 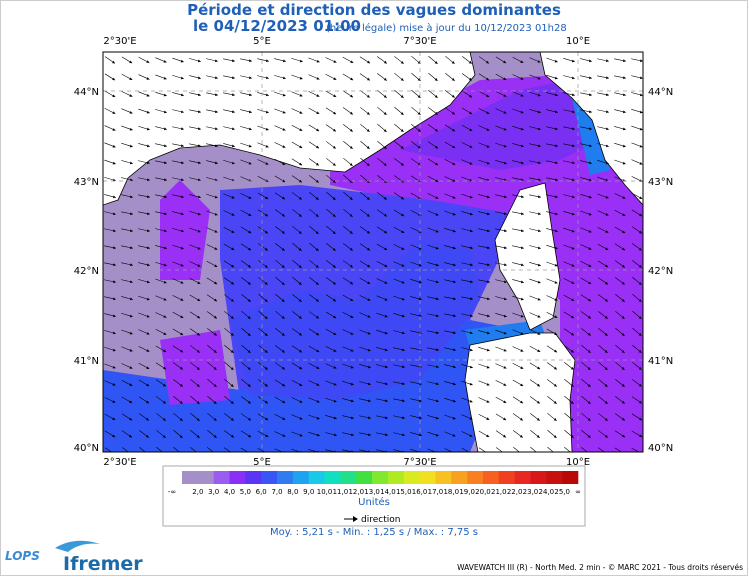 I want to click on lon-label: 2°30'E, so click(x=119, y=41).